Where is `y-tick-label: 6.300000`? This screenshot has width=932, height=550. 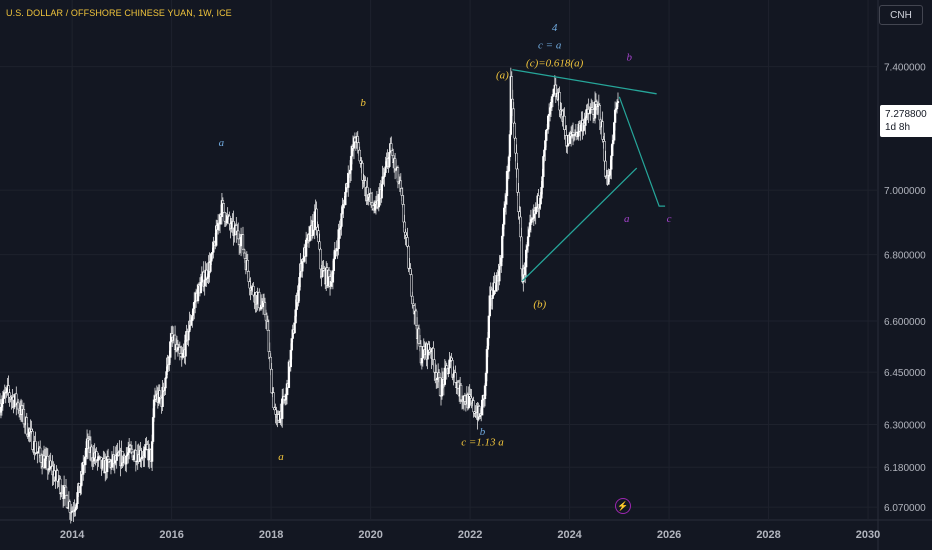
y-tick-label: 6.300000 is located at coordinates (905, 425).